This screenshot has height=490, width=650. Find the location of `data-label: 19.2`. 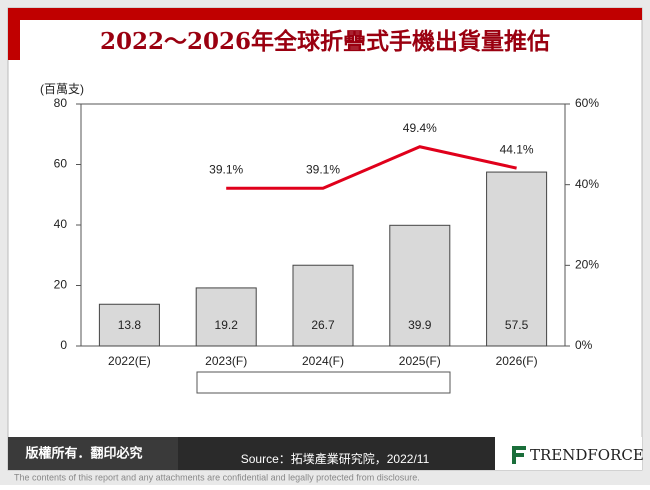

data-label: 19.2 is located at coordinates (227, 325).